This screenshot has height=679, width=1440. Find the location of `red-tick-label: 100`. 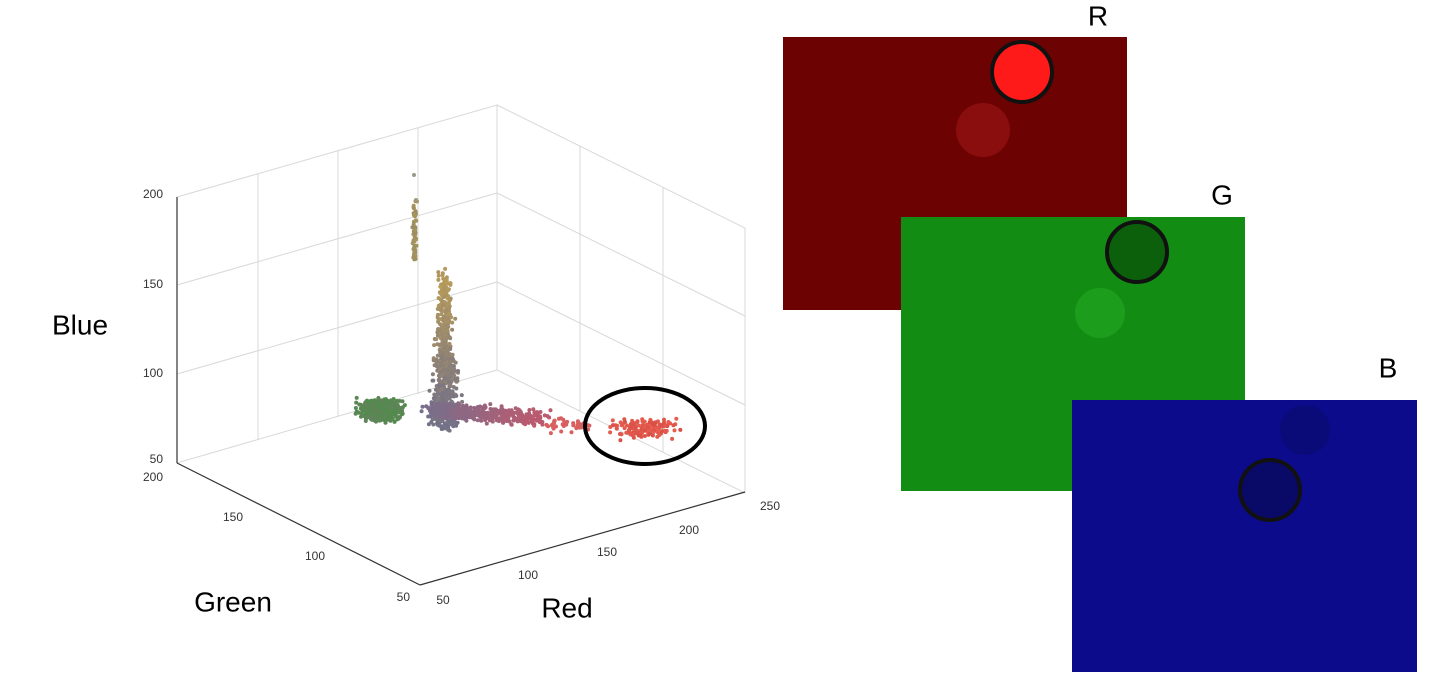

red-tick-label: 100 is located at coordinates (528, 575).